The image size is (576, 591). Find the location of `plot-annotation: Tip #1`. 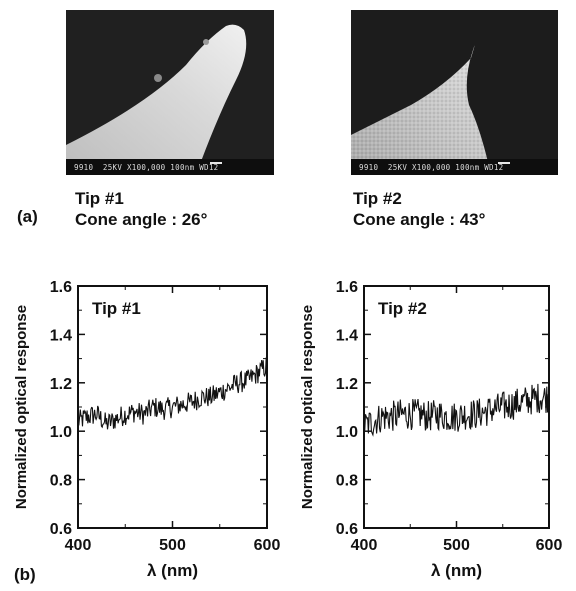

plot-annotation: Tip #1 is located at coordinates (116, 308).